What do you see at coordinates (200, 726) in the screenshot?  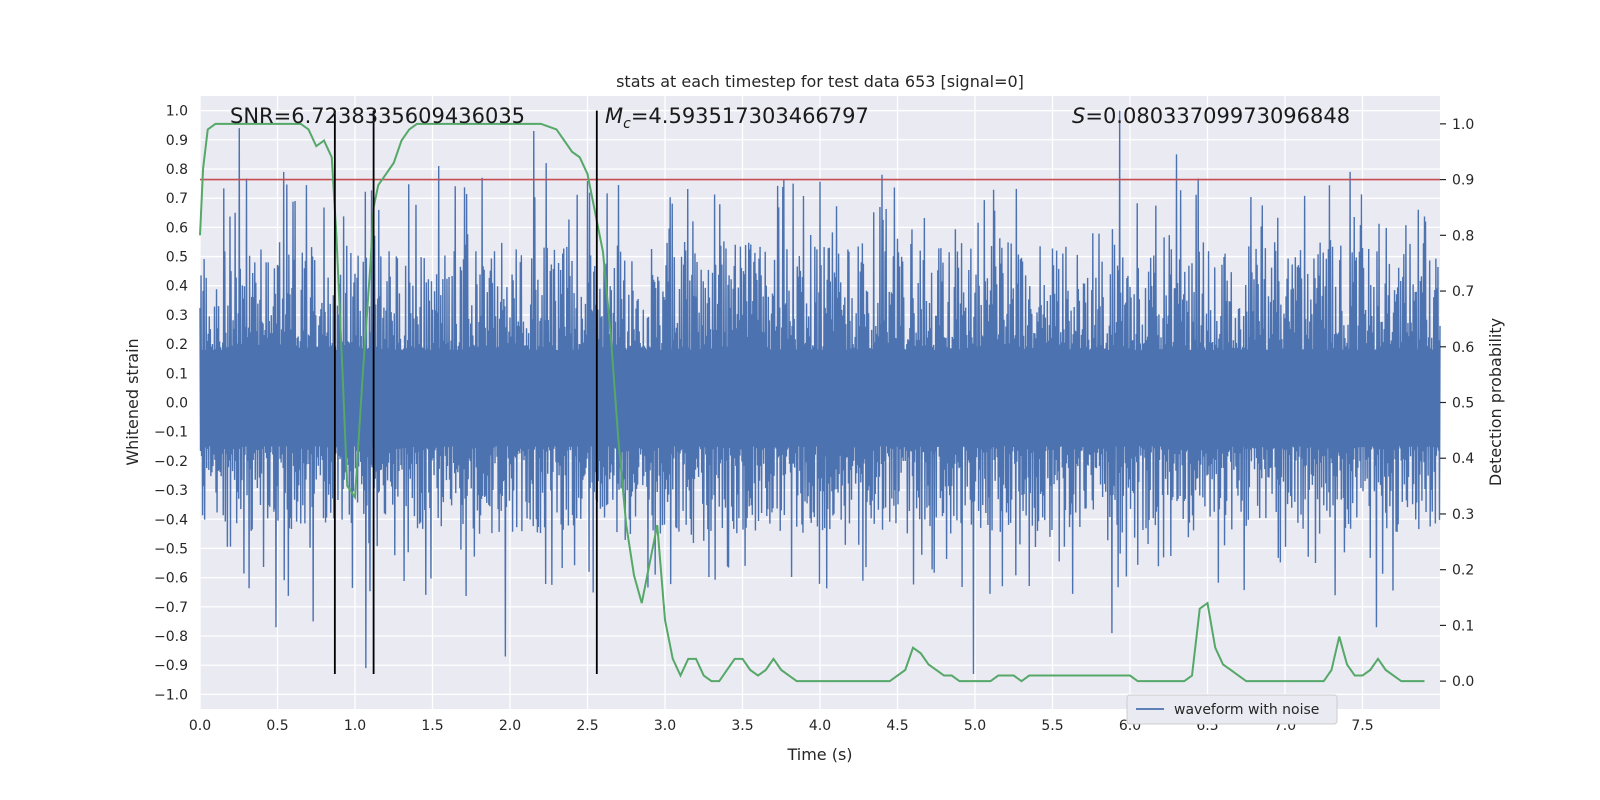 I see `x-tick-label: 0.0` at bounding box center [200, 726].